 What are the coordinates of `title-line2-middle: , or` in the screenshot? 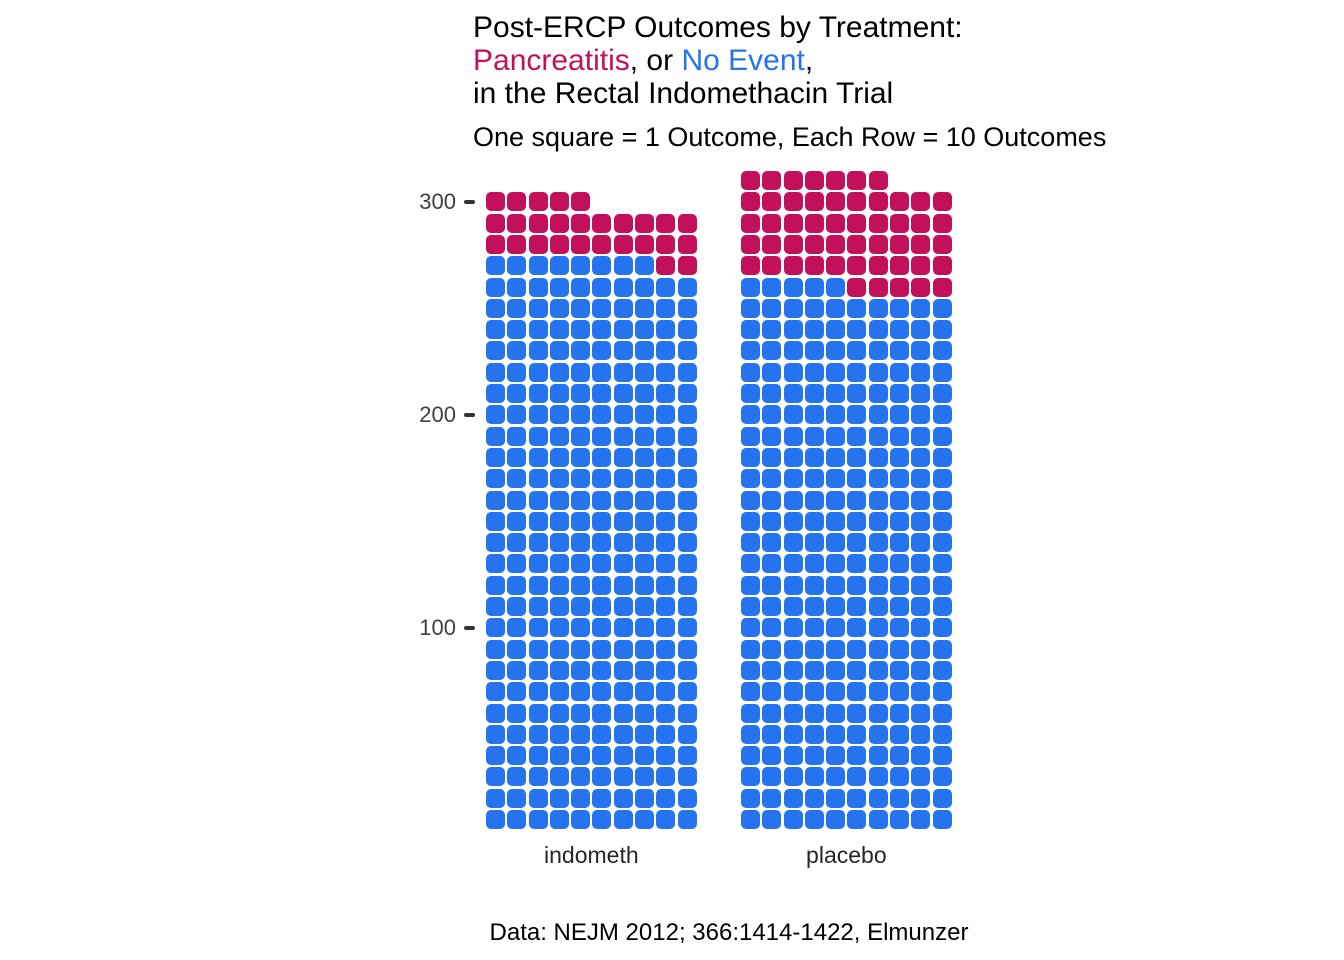 It's located at (655, 60).